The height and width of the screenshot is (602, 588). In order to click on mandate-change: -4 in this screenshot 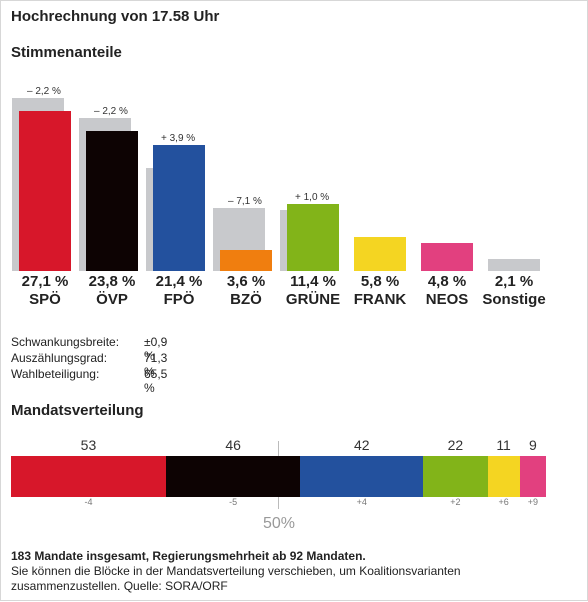, I will do `click(88, 502)`.